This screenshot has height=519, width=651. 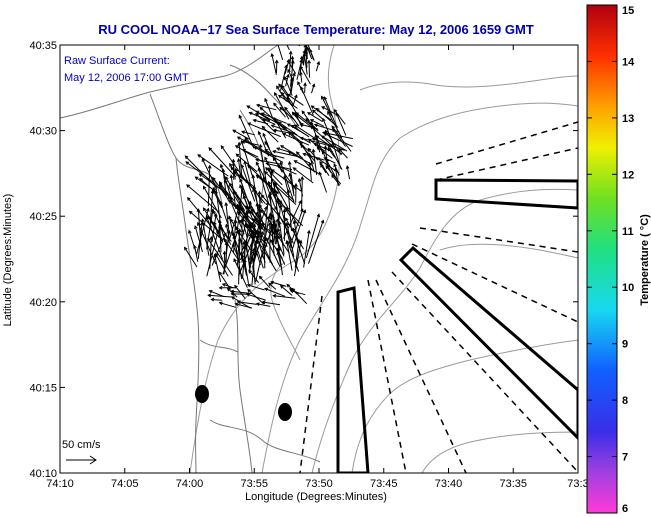 What do you see at coordinates (625, 345) in the screenshot?
I see `colorbar-tick-label: 9` at bounding box center [625, 345].